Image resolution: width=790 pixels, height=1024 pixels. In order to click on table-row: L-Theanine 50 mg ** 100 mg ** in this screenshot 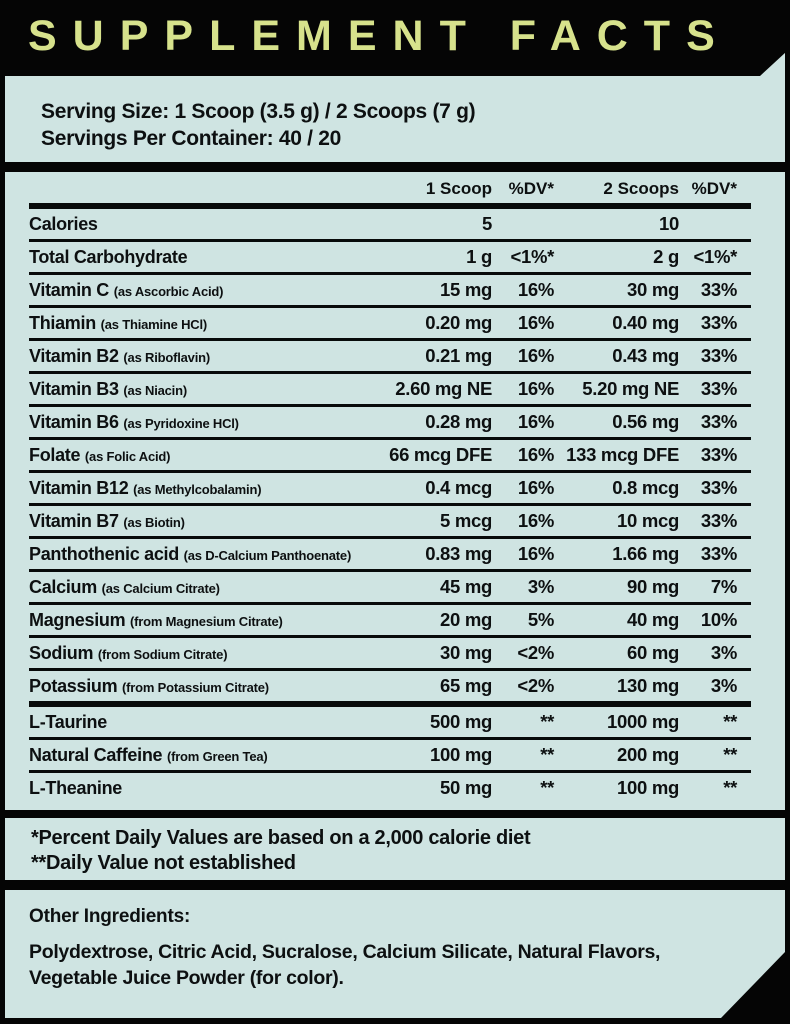, I will do `click(390, 788)`.